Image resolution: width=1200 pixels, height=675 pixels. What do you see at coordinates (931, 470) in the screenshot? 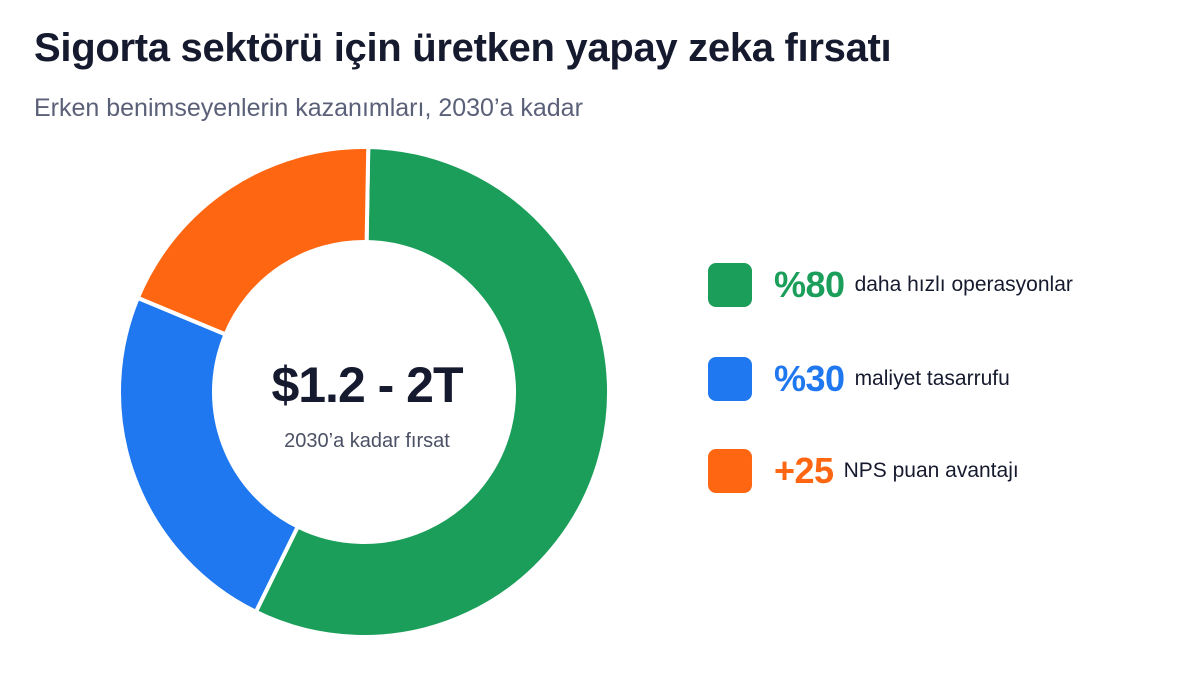
I see `legend-label: NPS puan avantajı` at bounding box center [931, 470].